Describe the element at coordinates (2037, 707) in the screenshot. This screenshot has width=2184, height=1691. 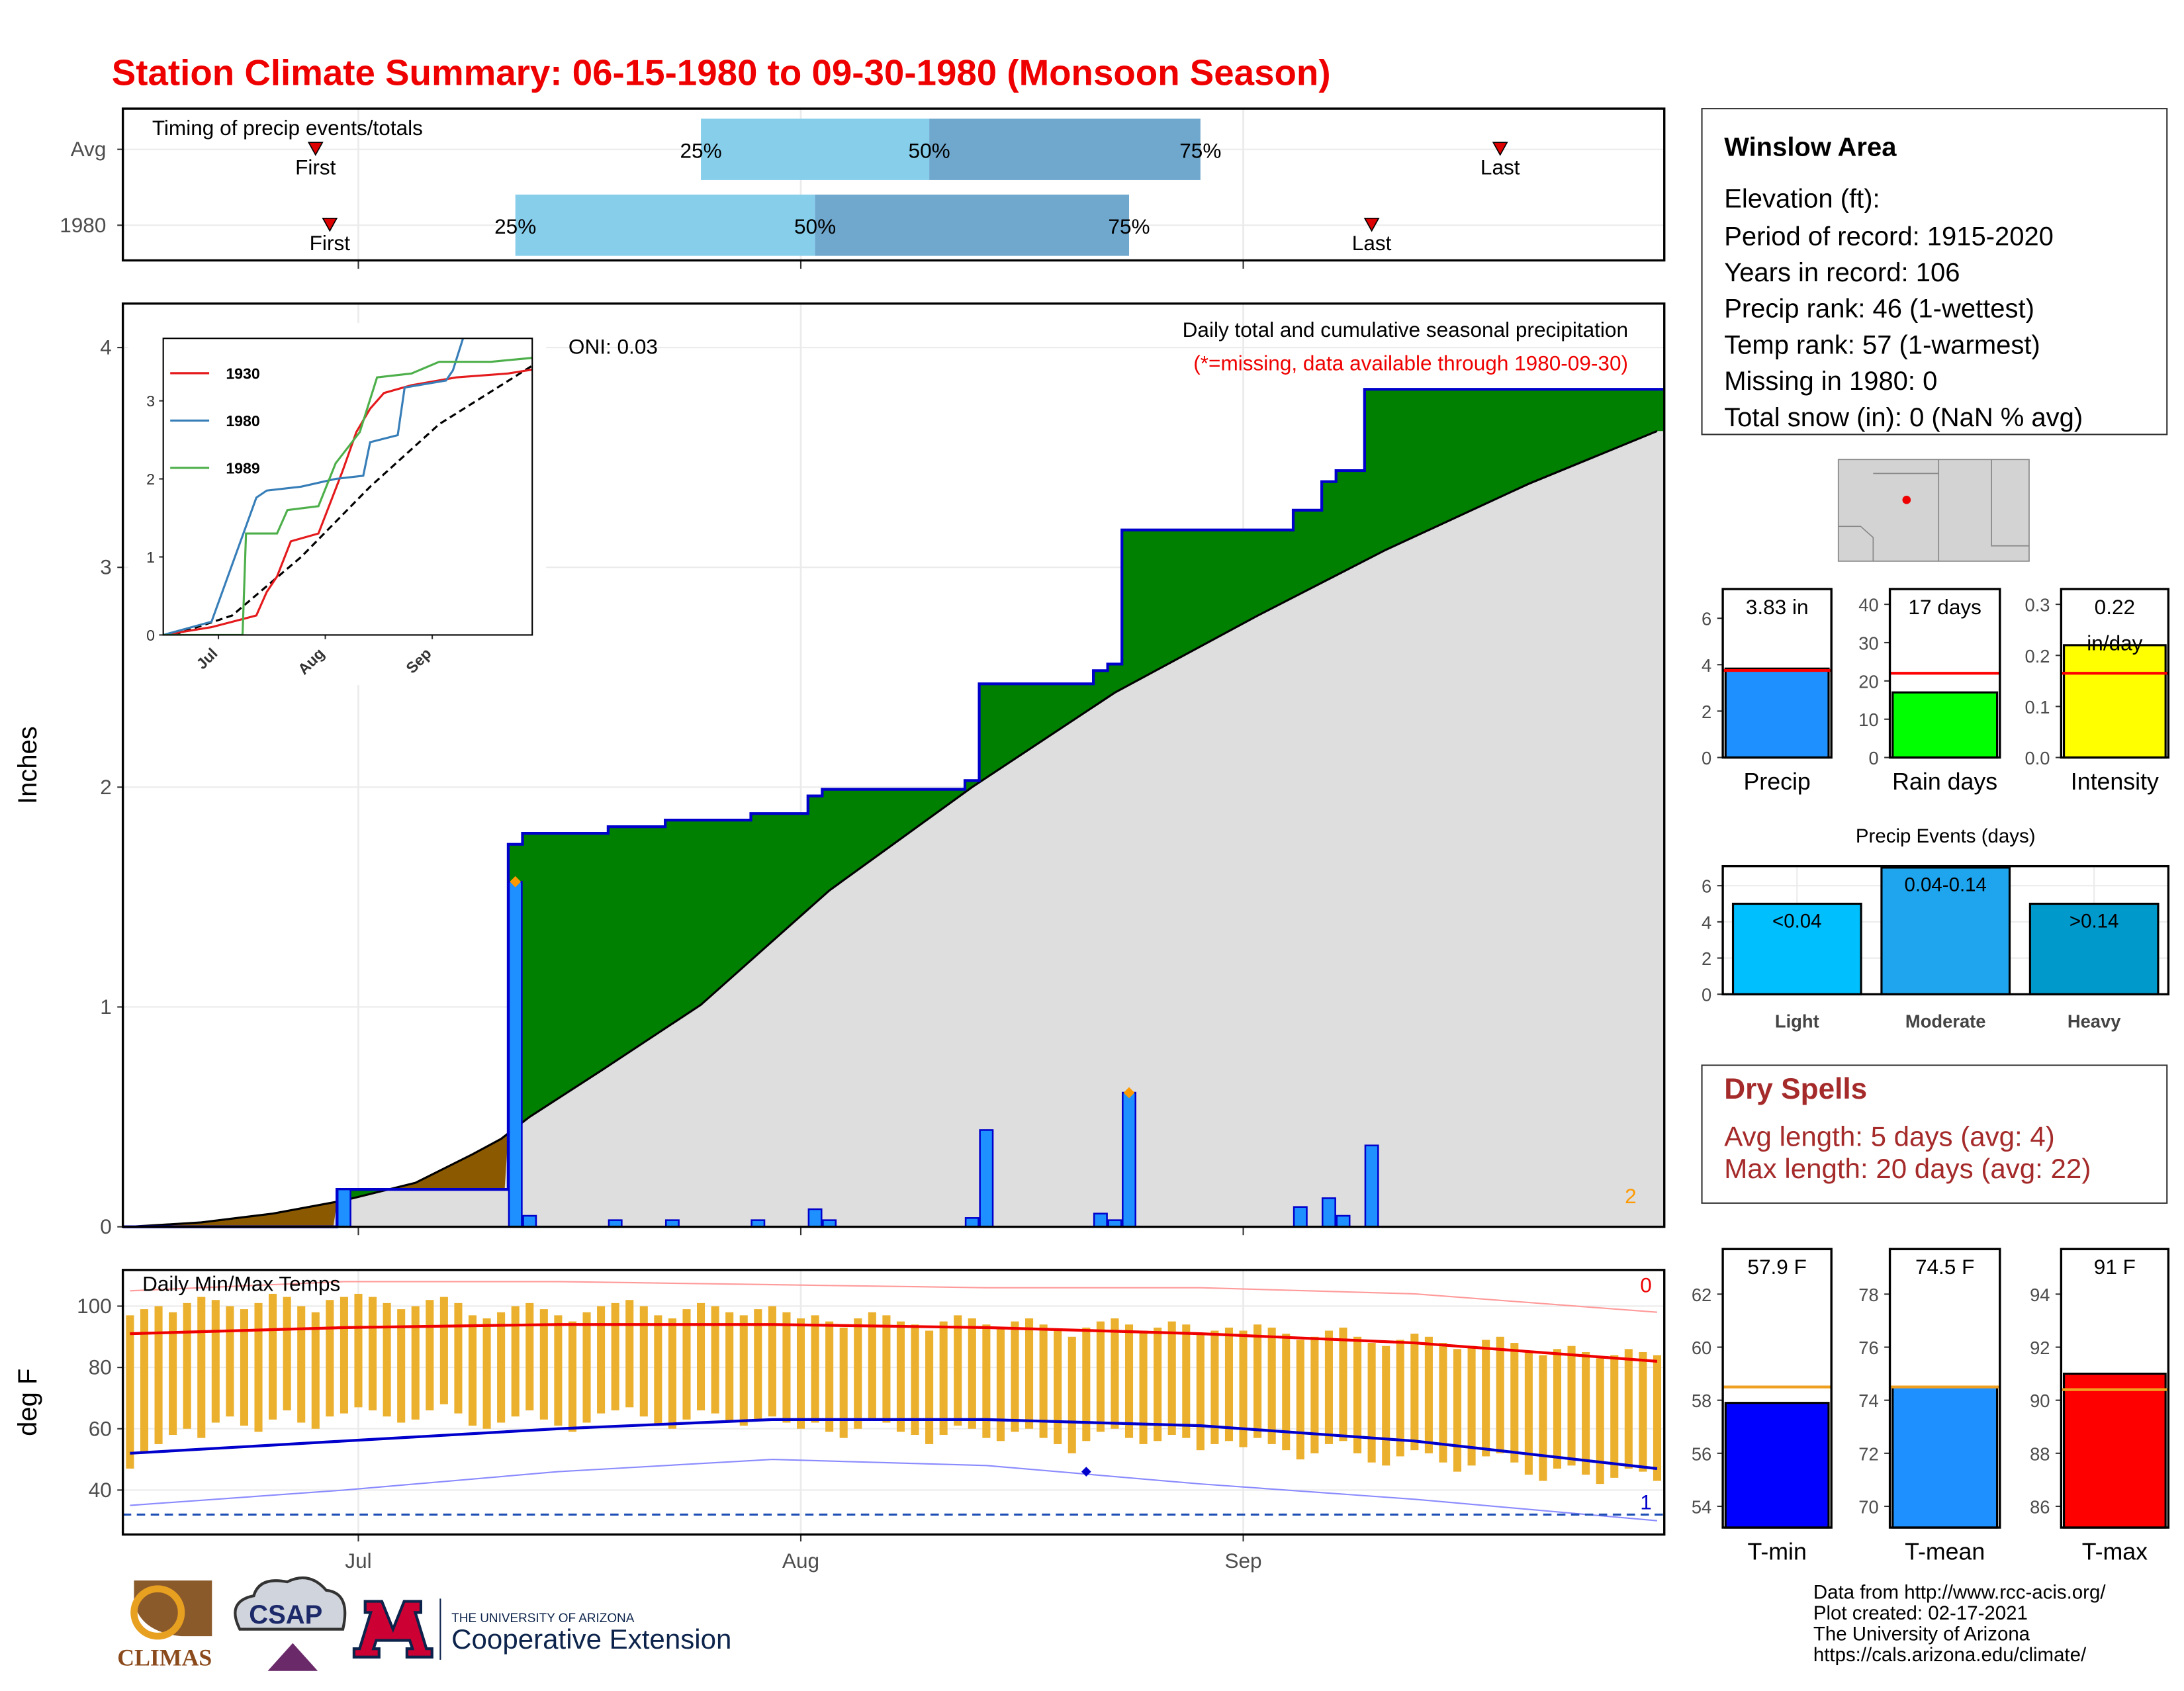
I see `y-tick-label: 0.1` at that location.